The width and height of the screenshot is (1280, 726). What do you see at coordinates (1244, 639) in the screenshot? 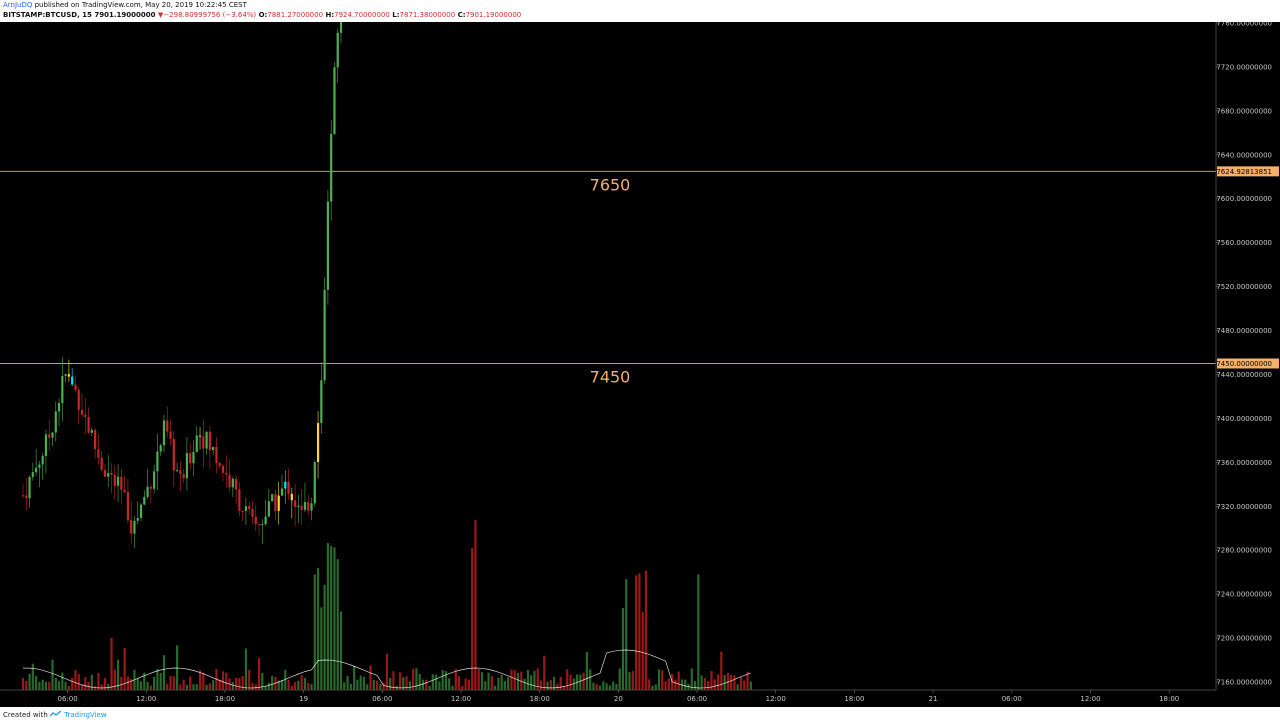
I see `price-tick-label: 7200.00000000` at bounding box center [1244, 639].